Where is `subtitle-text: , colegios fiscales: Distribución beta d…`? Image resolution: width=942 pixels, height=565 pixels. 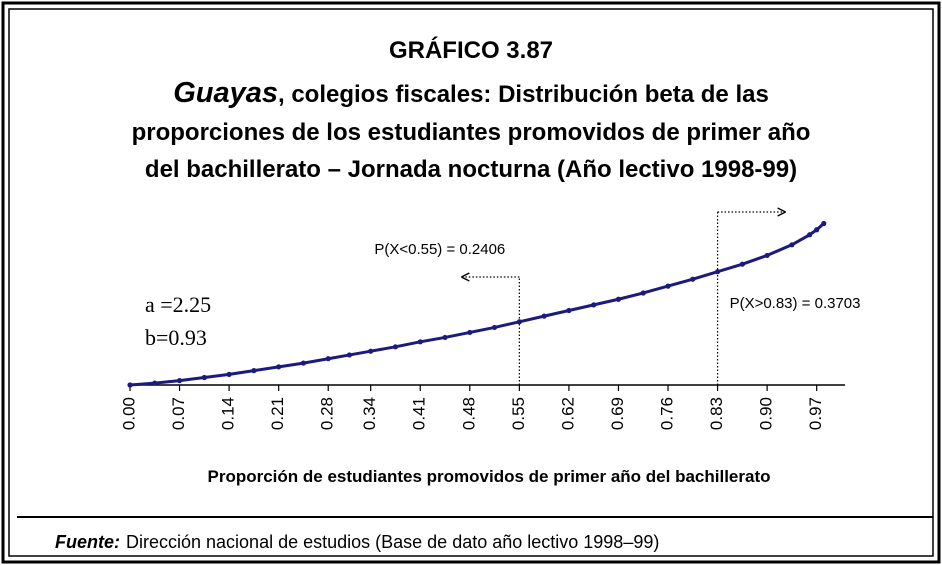
subtitle-text: , colegios fiscales: Distribución beta d… is located at coordinates (523, 94).